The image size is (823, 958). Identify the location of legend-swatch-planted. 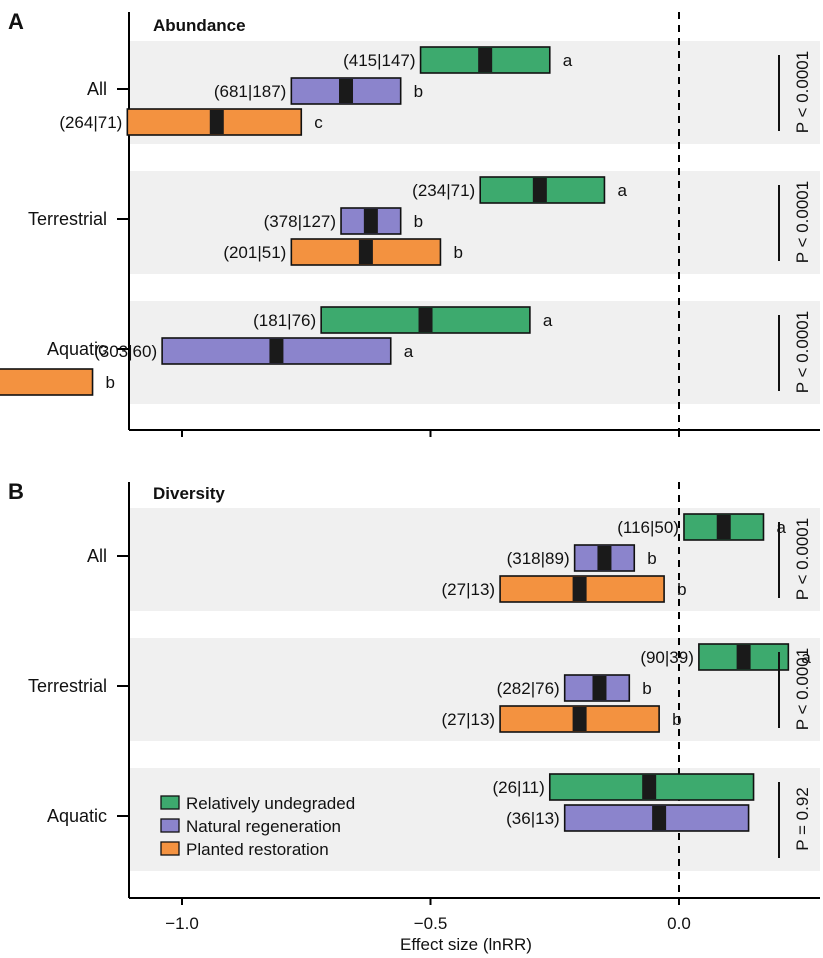
(170, 848).